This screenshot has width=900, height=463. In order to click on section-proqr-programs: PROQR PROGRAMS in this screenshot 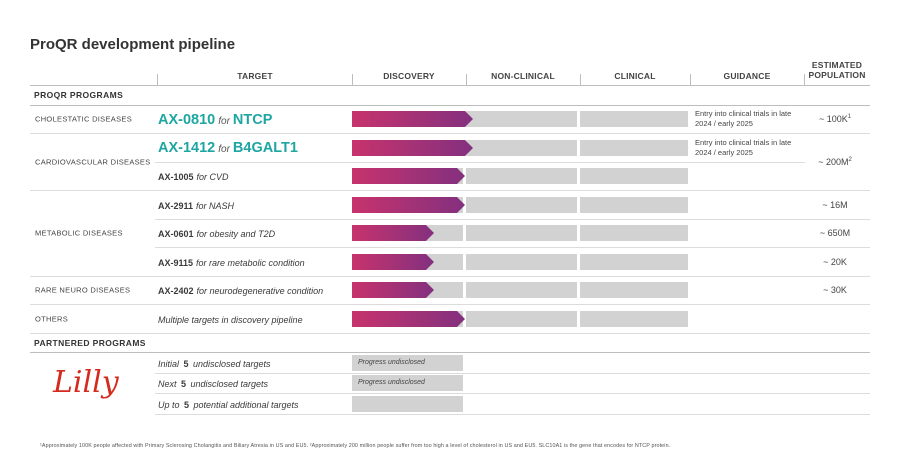, I will do `click(79, 95)`.